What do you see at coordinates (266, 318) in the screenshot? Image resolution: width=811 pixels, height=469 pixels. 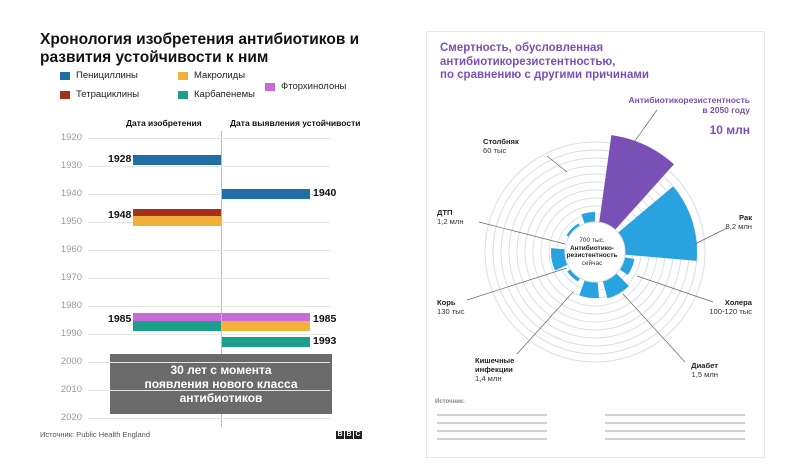 I see `bar-fluoroquinolones-resistance` at bounding box center [266, 318].